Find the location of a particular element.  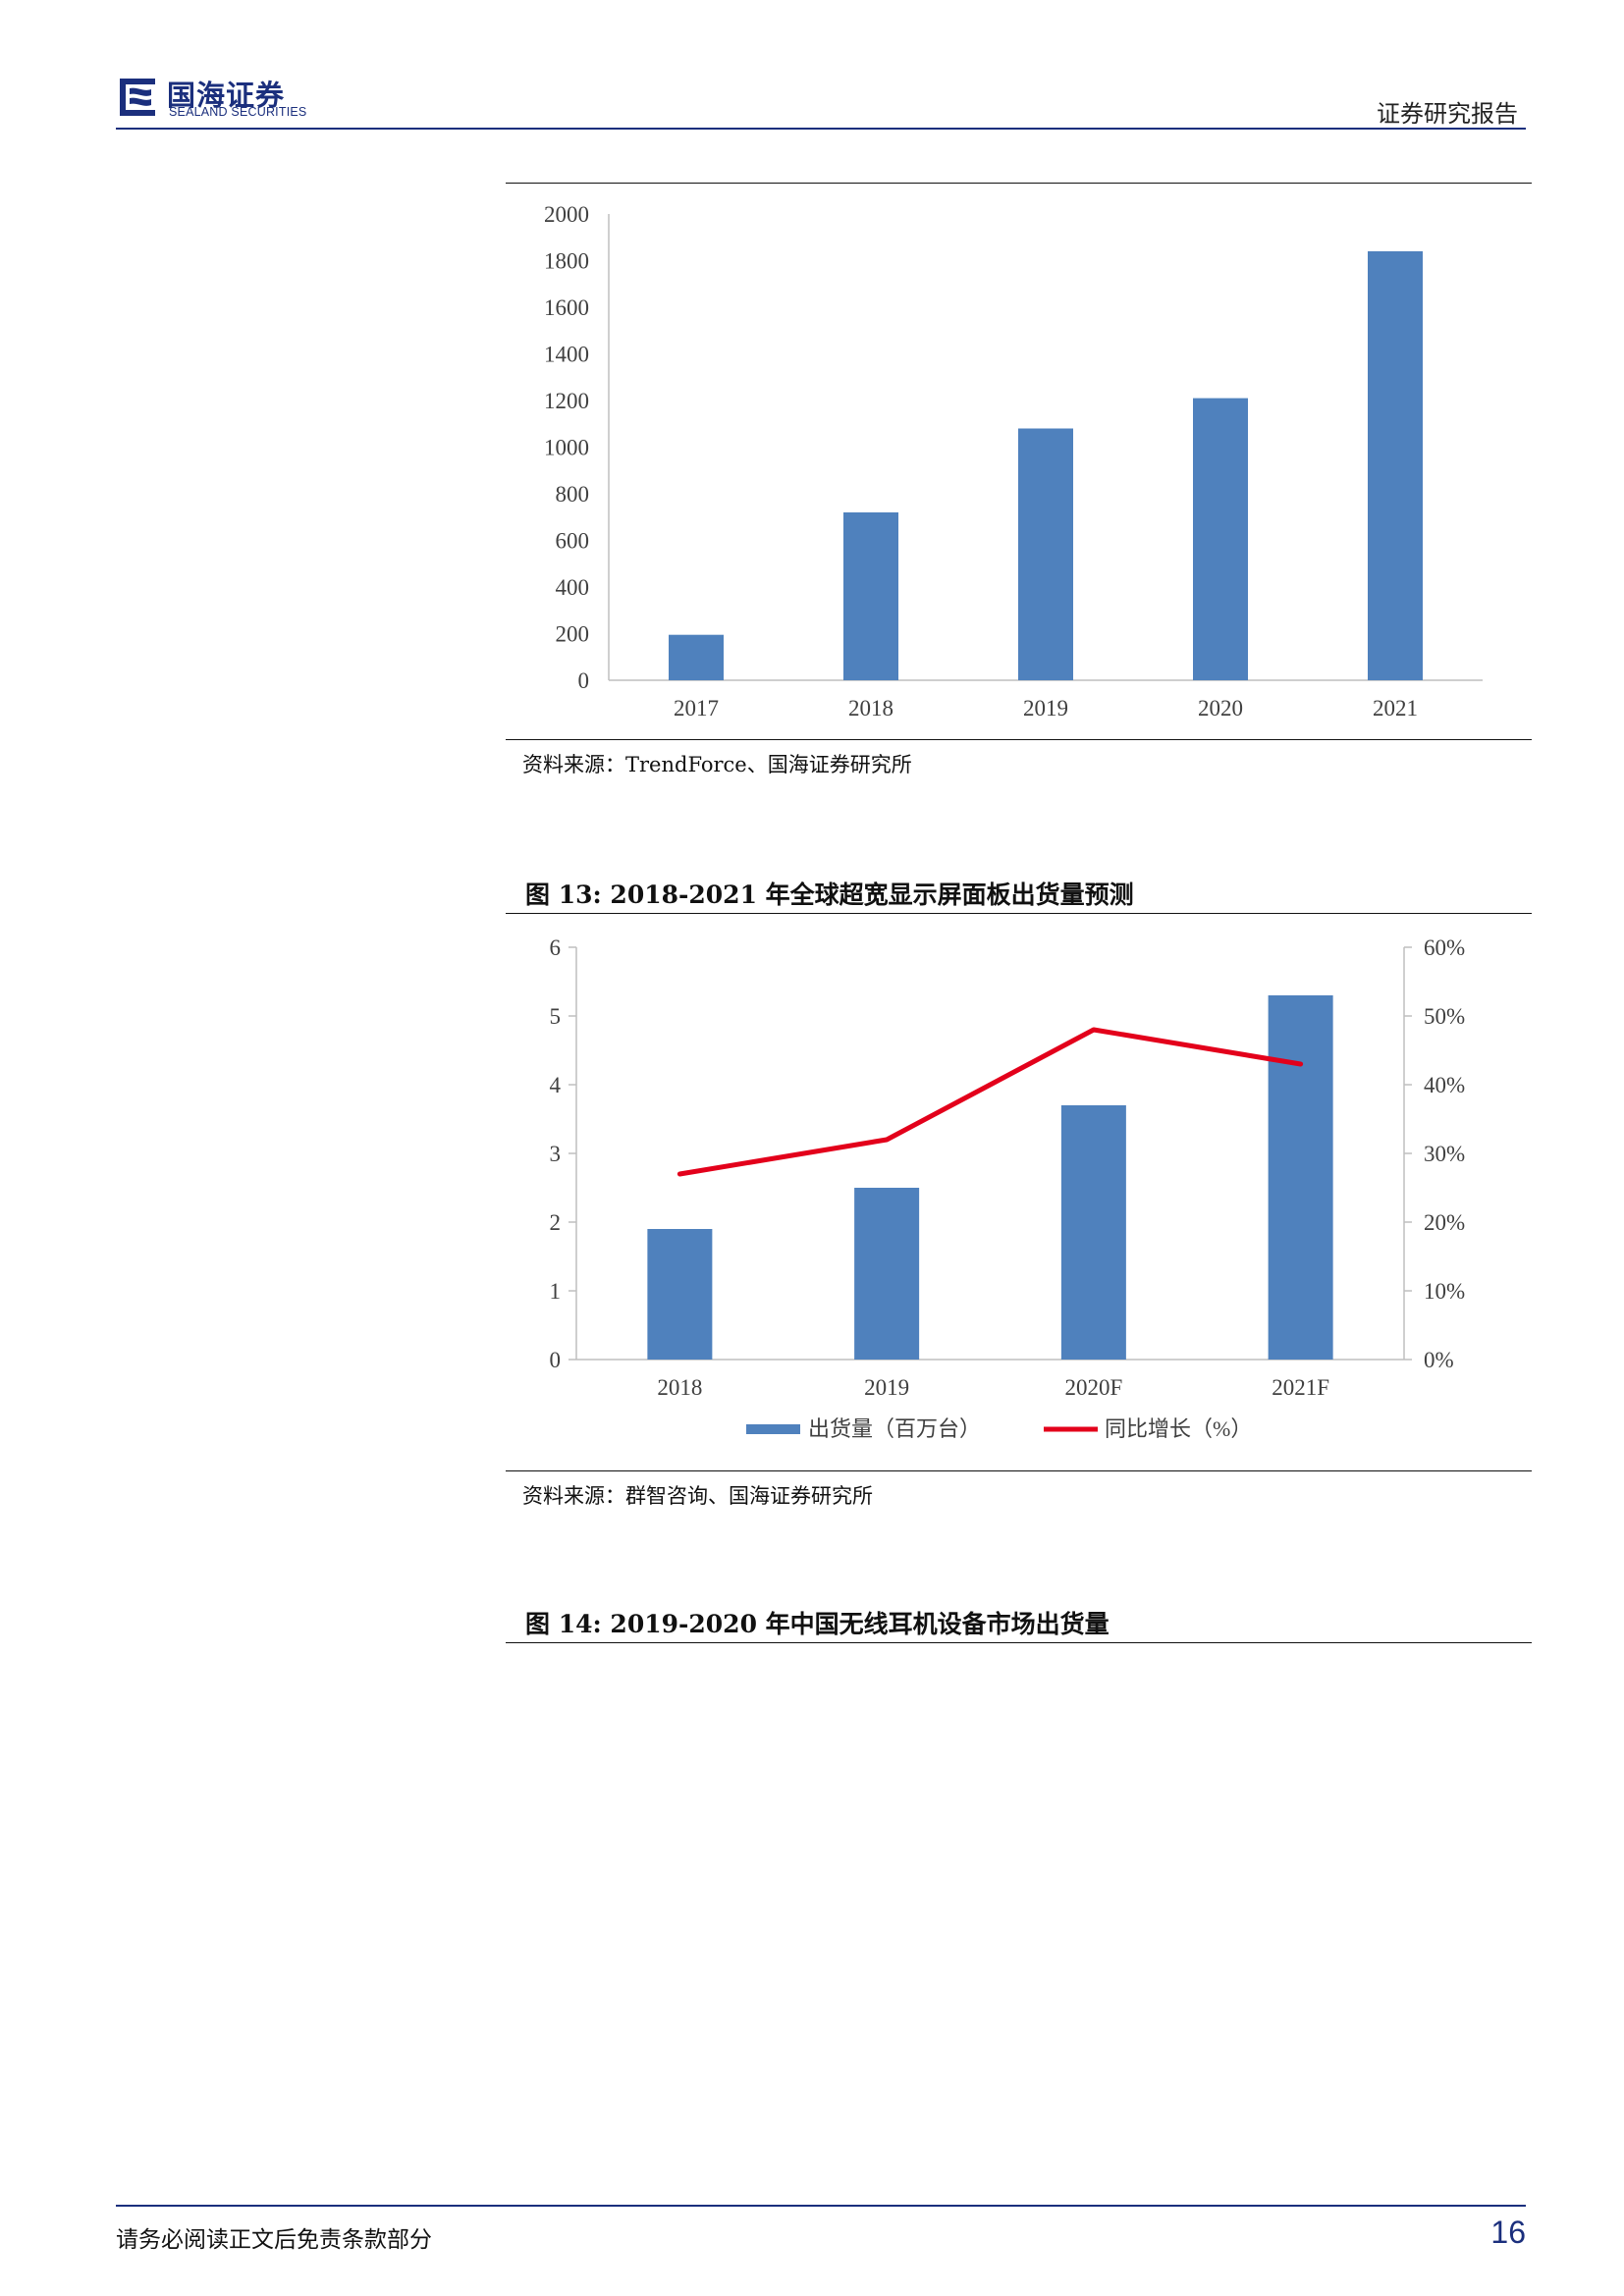

footer-rule is located at coordinates (821, 2206).